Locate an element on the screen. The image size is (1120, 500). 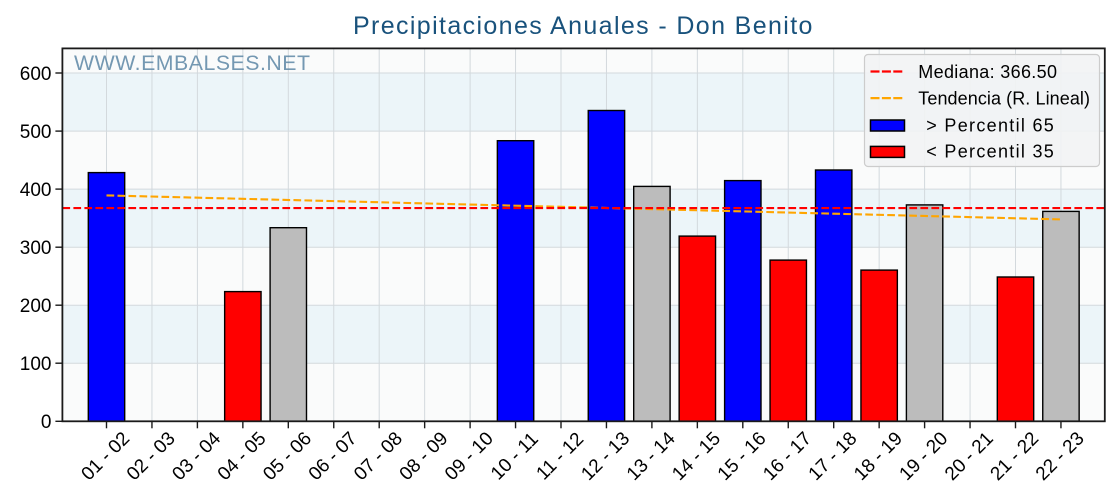
svg-text: 200 is located at coordinates (36, 306).